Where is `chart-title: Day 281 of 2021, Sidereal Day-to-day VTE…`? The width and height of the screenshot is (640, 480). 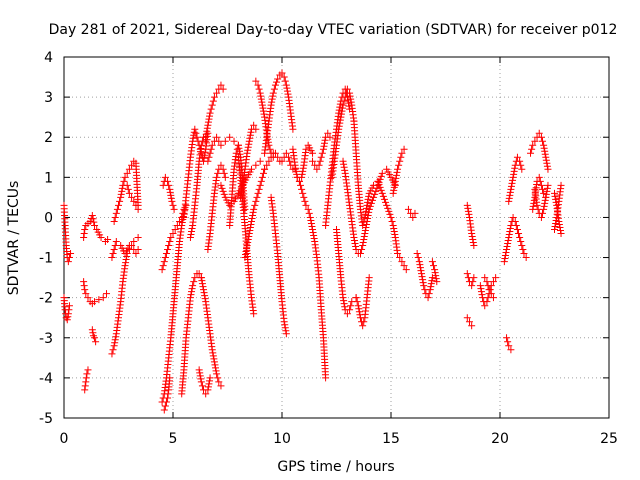 chart-title: Day 281 of 2021, Sidereal Day-to-day VTE… is located at coordinates (333, 30).